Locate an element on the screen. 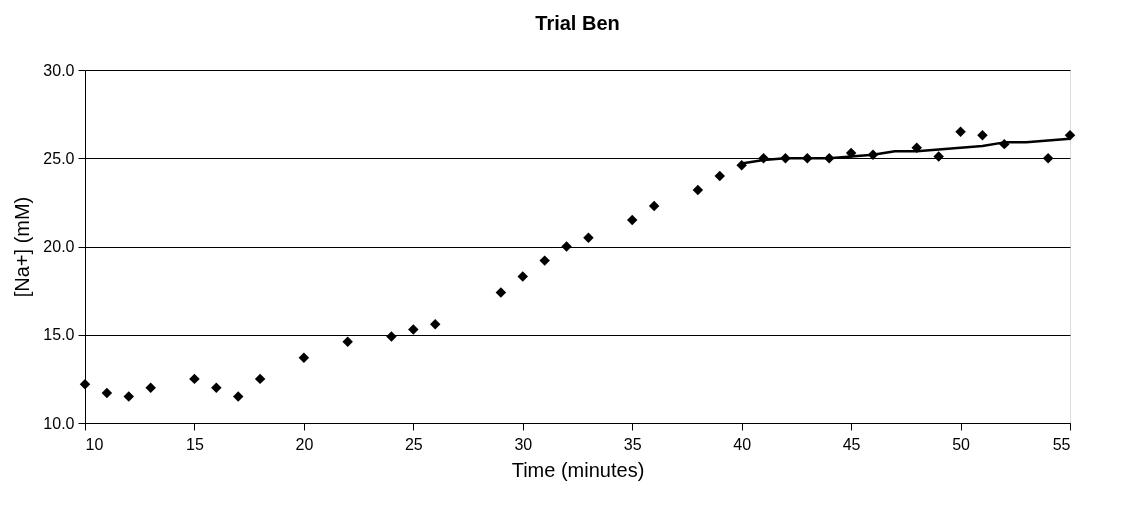 The width and height of the screenshot is (1124, 516). x-axis-title: Time (minutes) is located at coordinates (578, 469).